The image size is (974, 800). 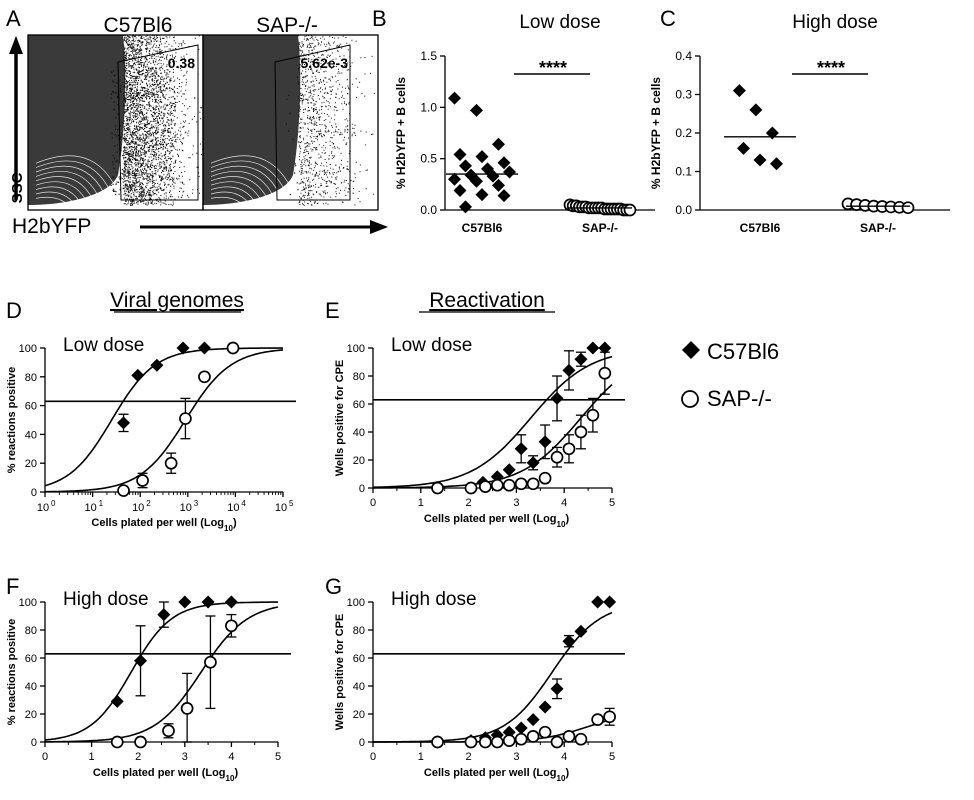 I want to click on y-axis-label: Wells positive for CPE, so click(x=340, y=672).